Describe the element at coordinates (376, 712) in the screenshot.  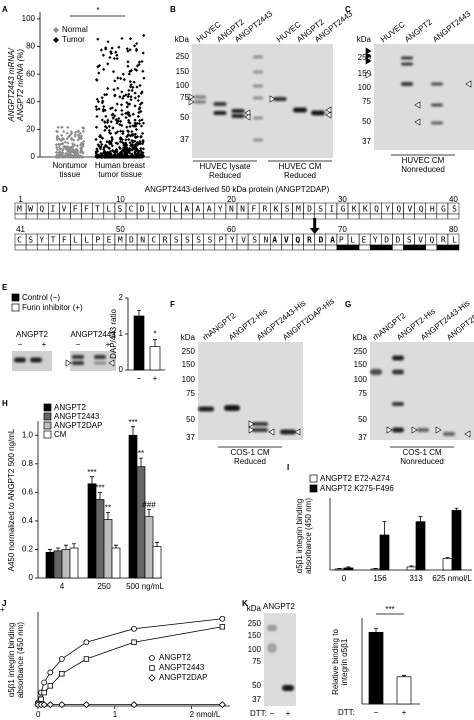
I see `x-tick-label: −` at that location.